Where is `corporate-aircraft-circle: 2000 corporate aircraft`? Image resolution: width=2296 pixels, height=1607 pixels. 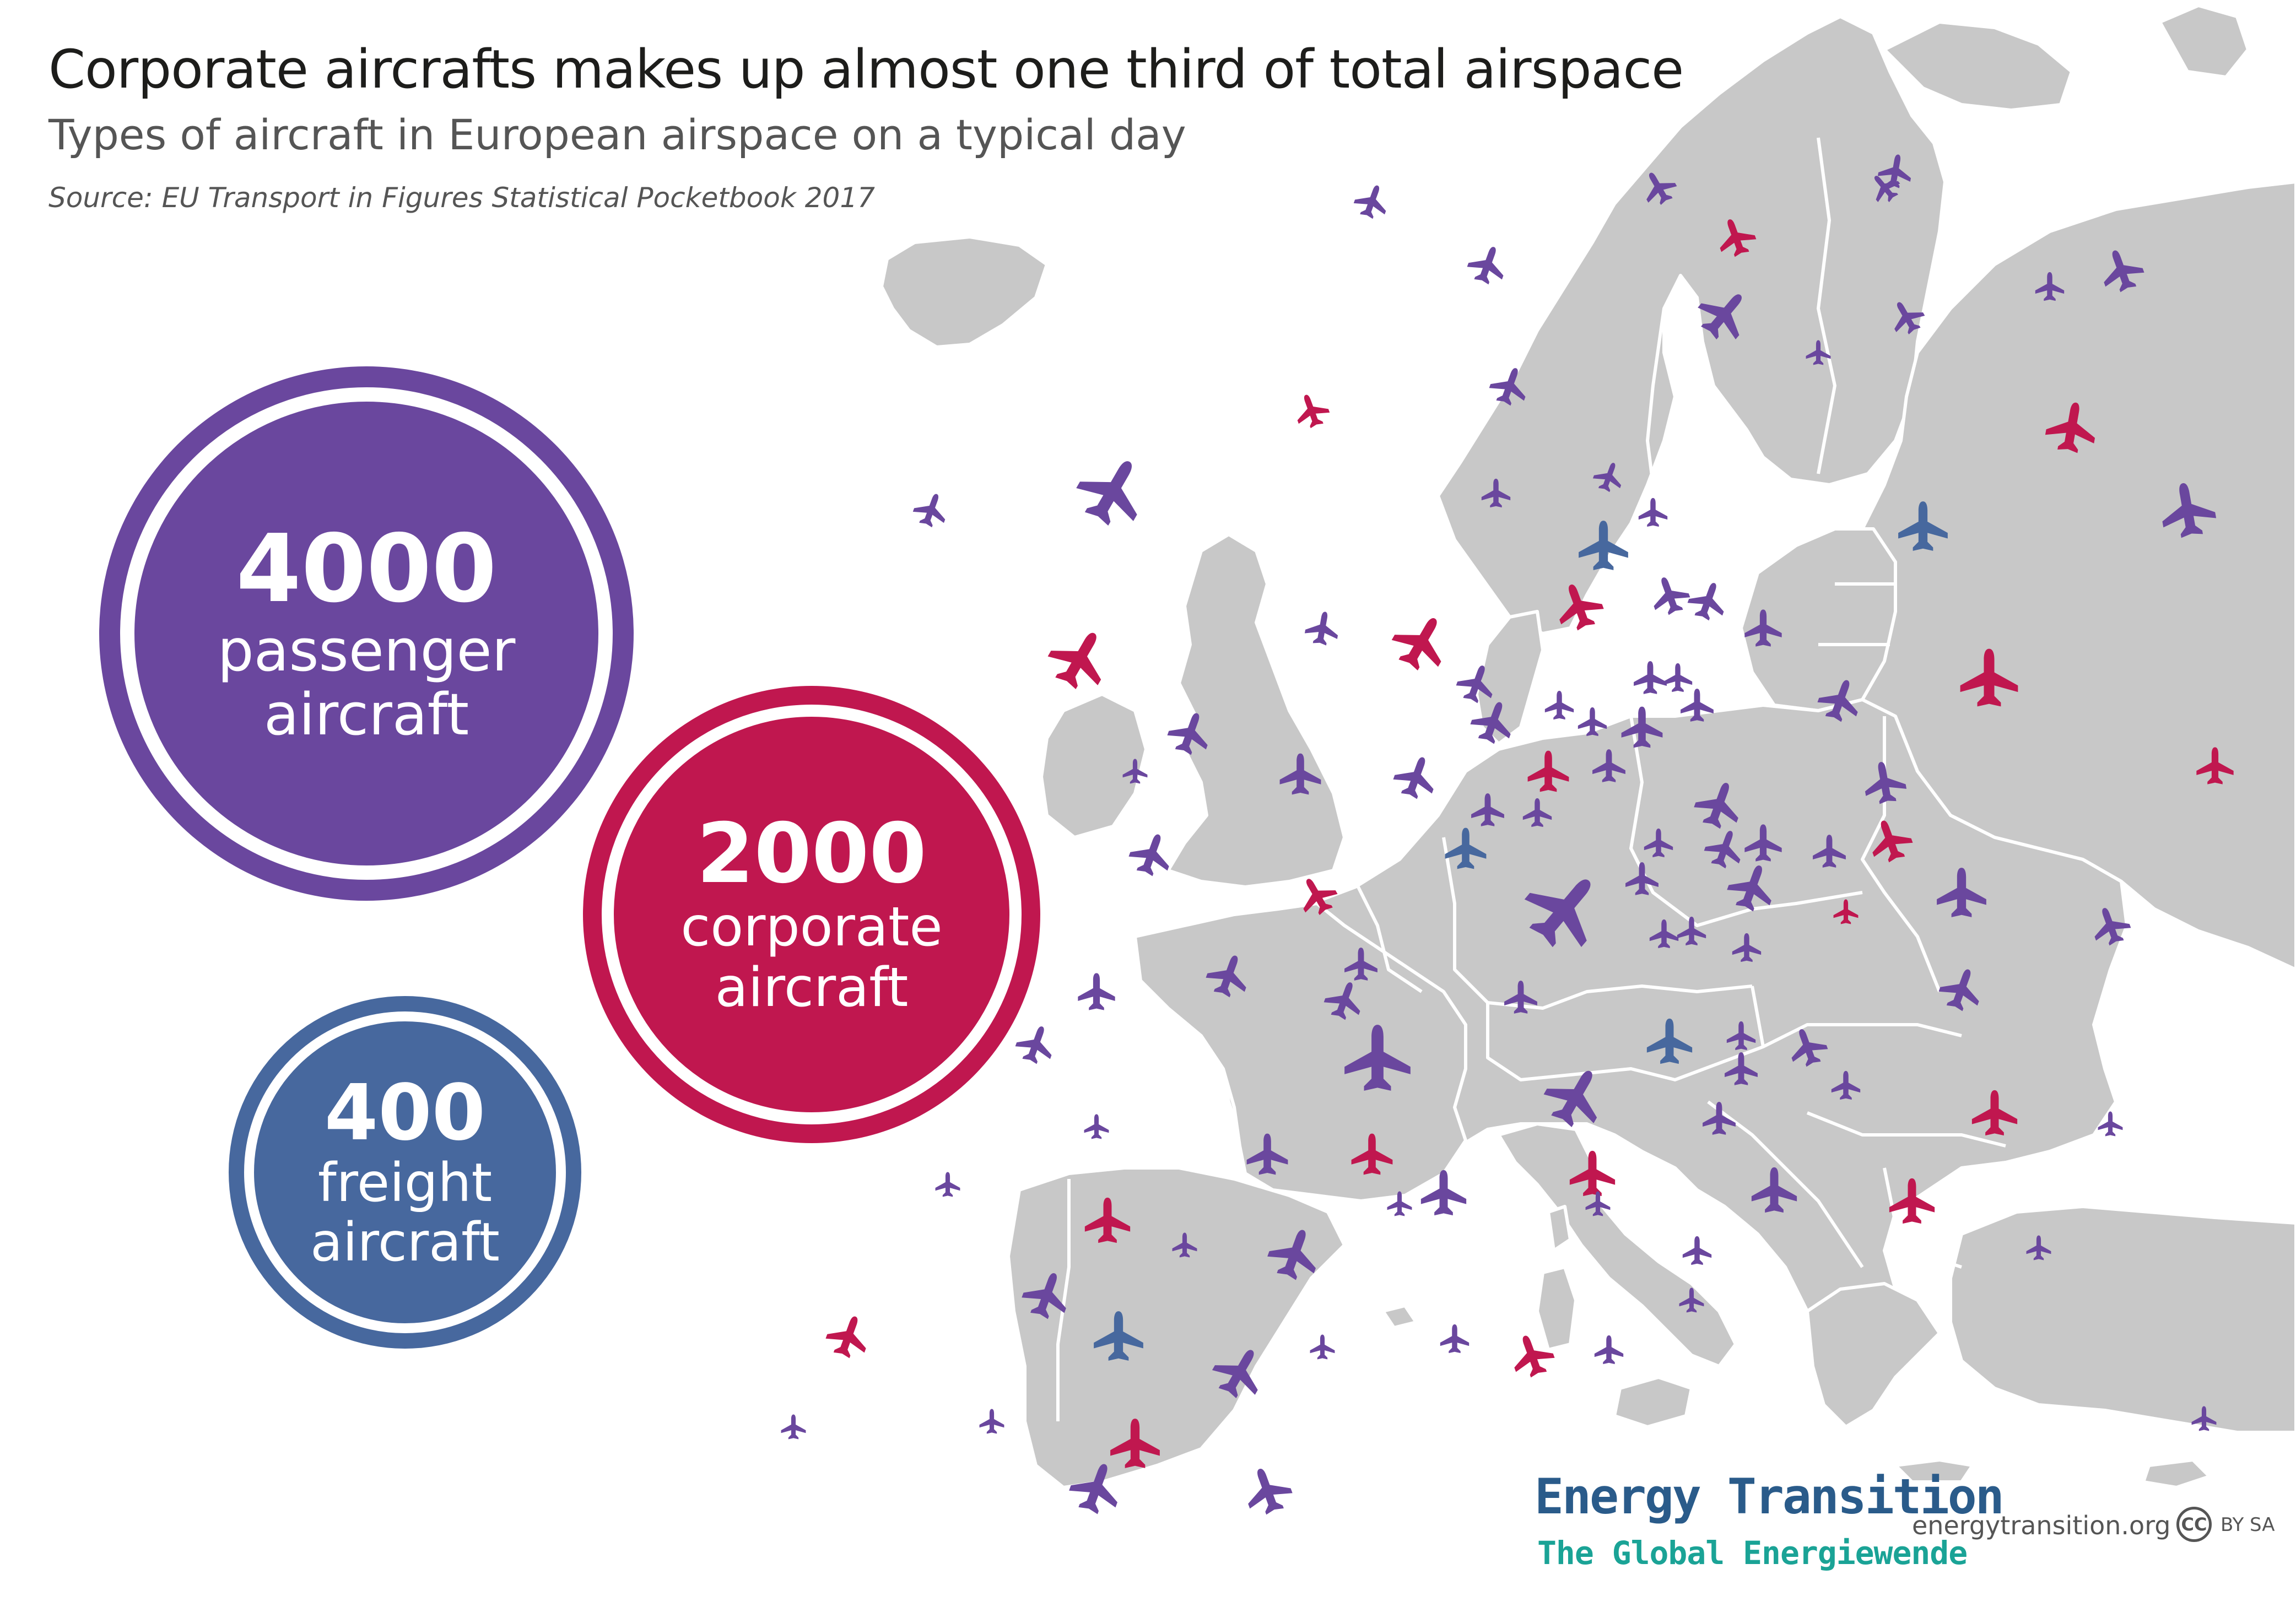
corporate-aircraft-circle: 2000 corporate aircraft is located at coordinates (811, 914).